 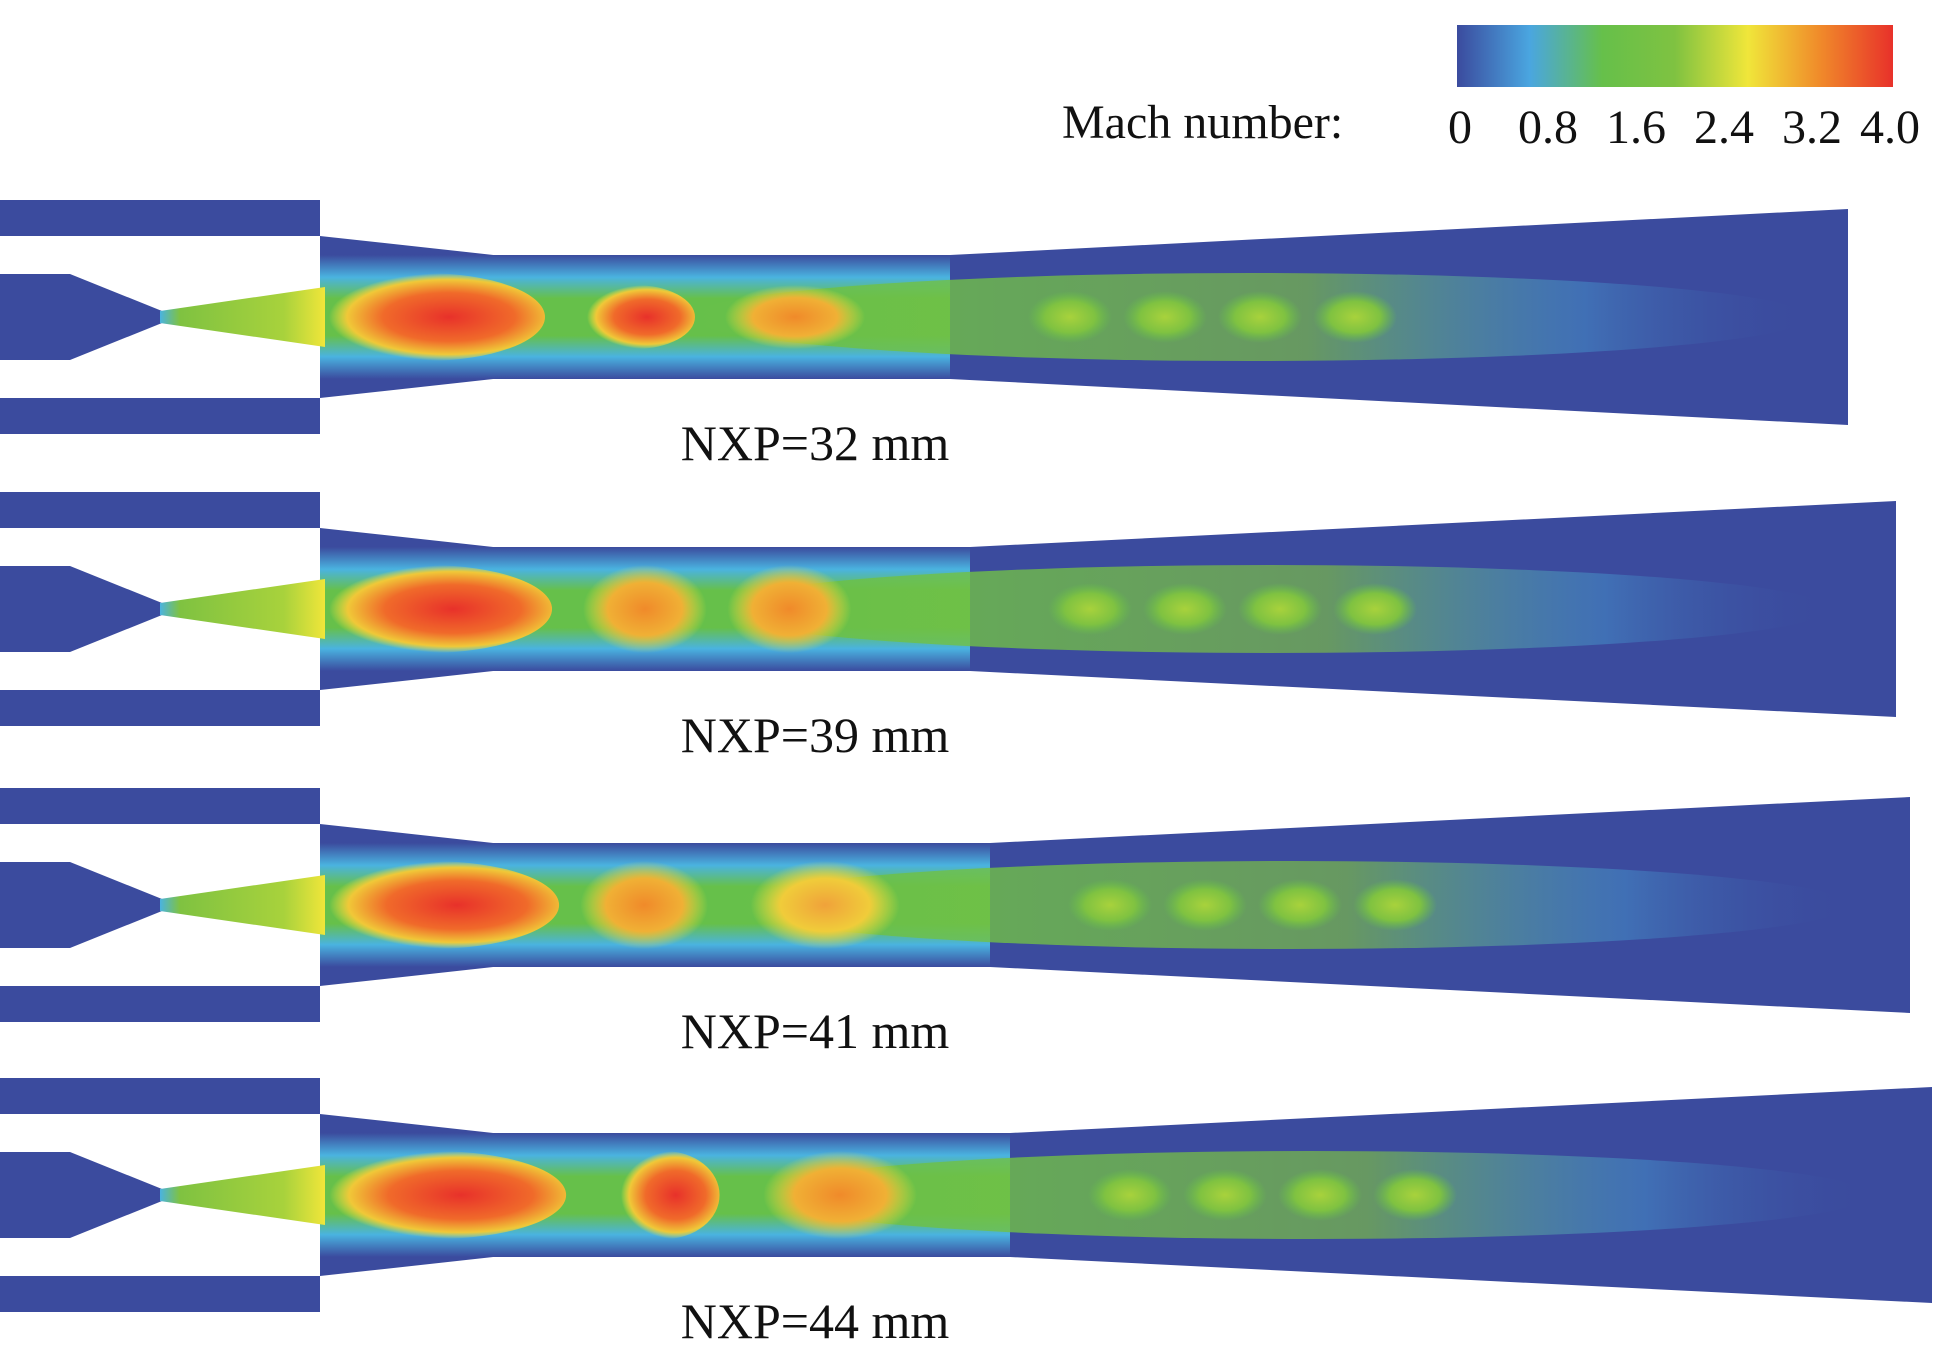 What do you see at coordinates (815, 443) in the screenshot?
I see `panel-label: NXP=32 mm` at bounding box center [815, 443].